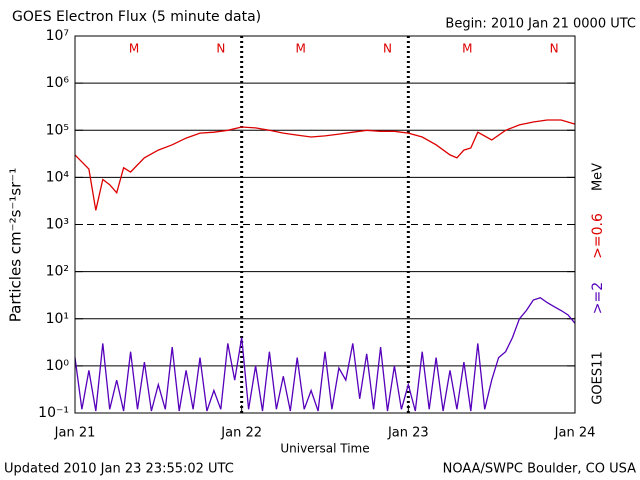 This screenshot has height=480, width=640. I want to click on y-tick-label: 10⁻¹, so click(53, 413).